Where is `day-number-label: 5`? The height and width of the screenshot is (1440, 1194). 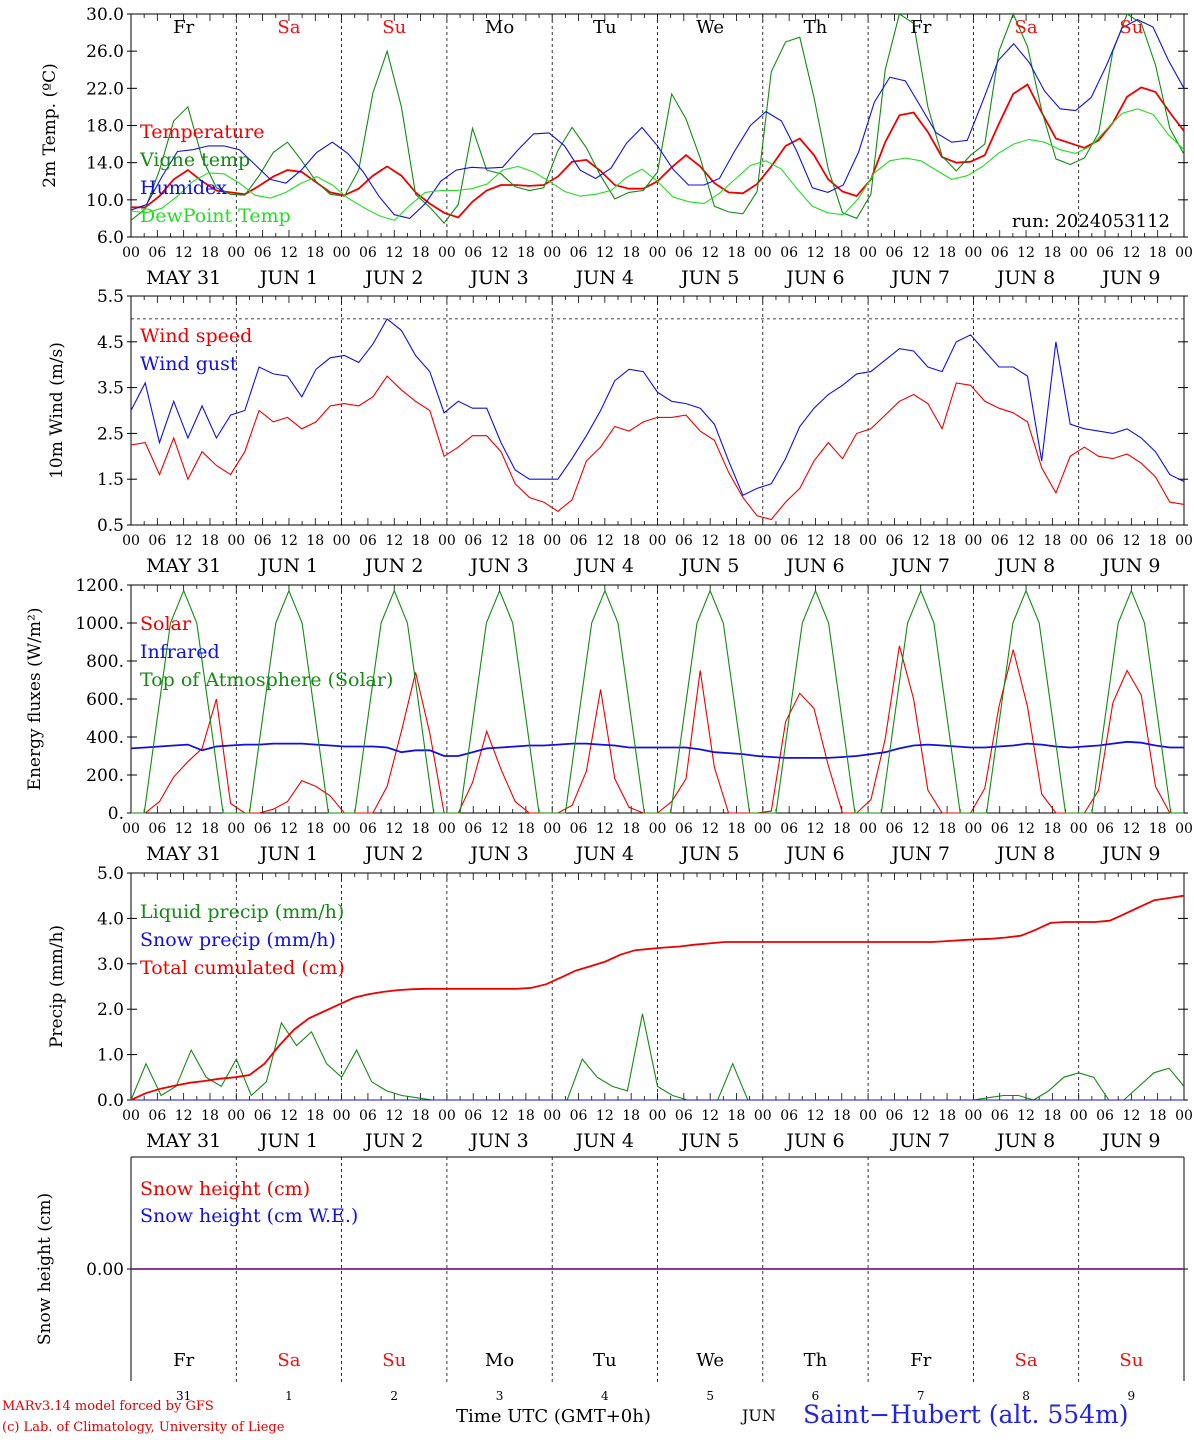
day-number-label: 5 is located at coordinates (710, 1396).